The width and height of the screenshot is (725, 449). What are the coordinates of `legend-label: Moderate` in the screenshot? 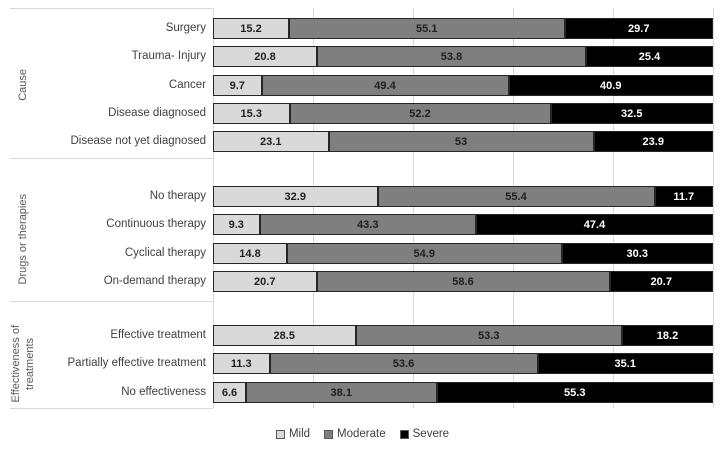 It's located at (361, 434).